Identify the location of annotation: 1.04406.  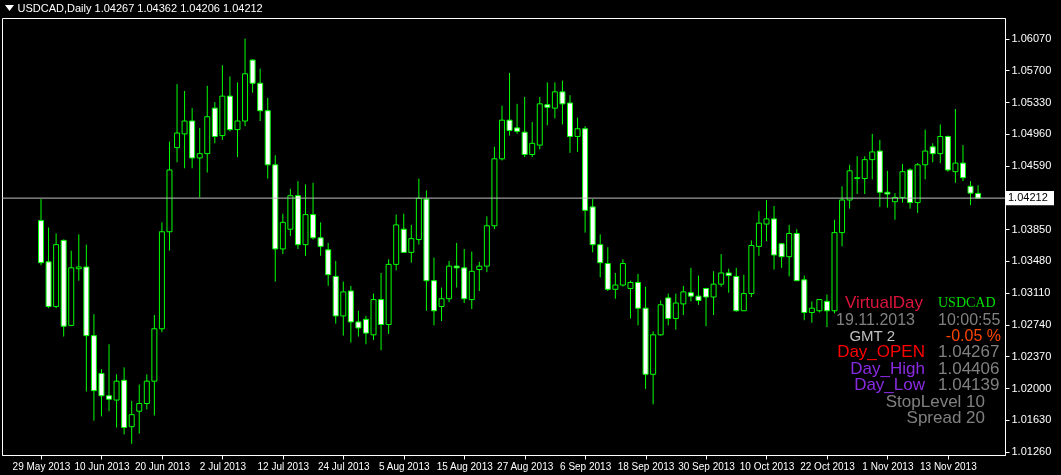
(969, 368).